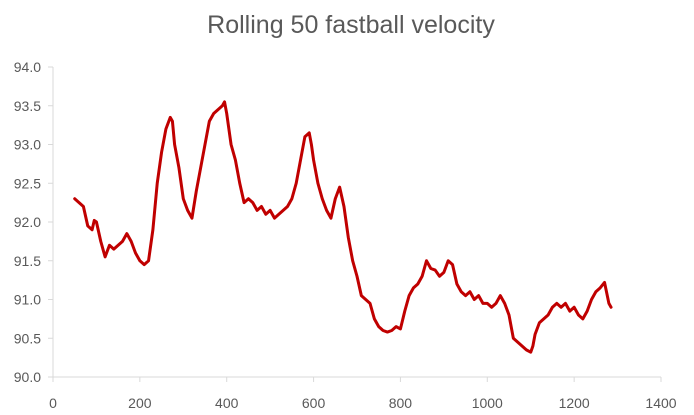 This screenshot has height=415, width=694. Describe the element at coordinates (27, 377) in the screenshot. I see `y-tick-label: 90.0` at that location.